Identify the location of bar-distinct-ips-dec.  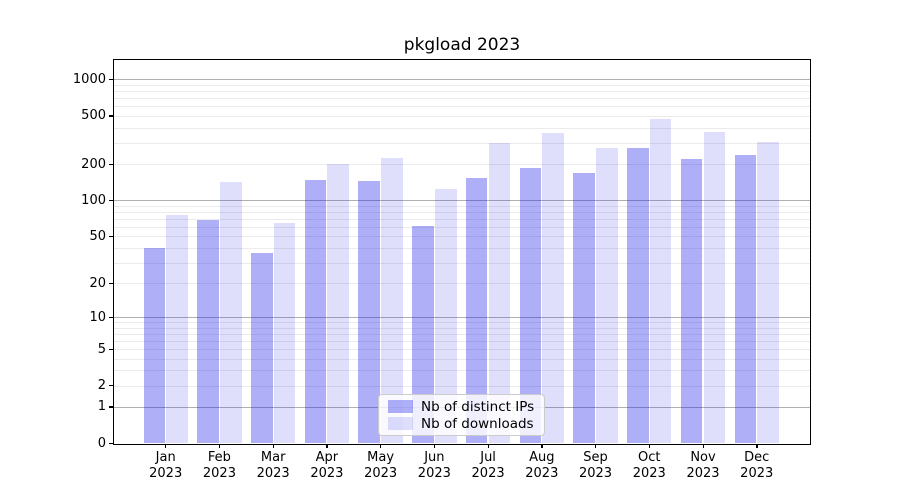
(745, 299).